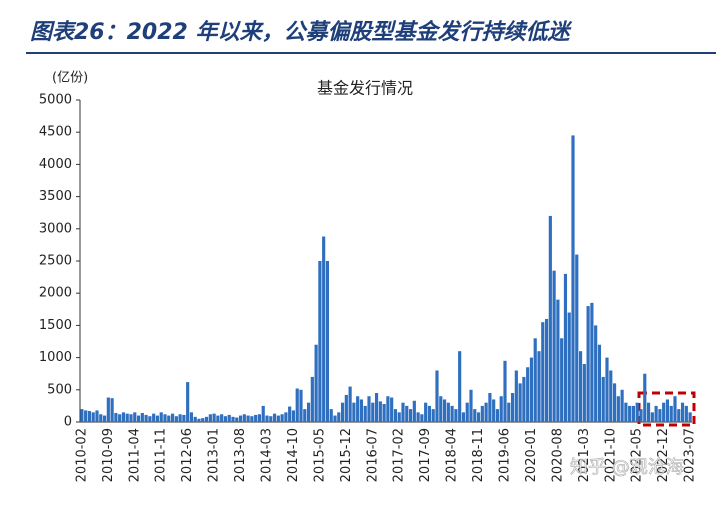  Describe the element at coordinates (301, 32) in the screenshot. I see `header-title: 图表26：2022 年以来，公募偏股型基金发行持续低迷` at that location.